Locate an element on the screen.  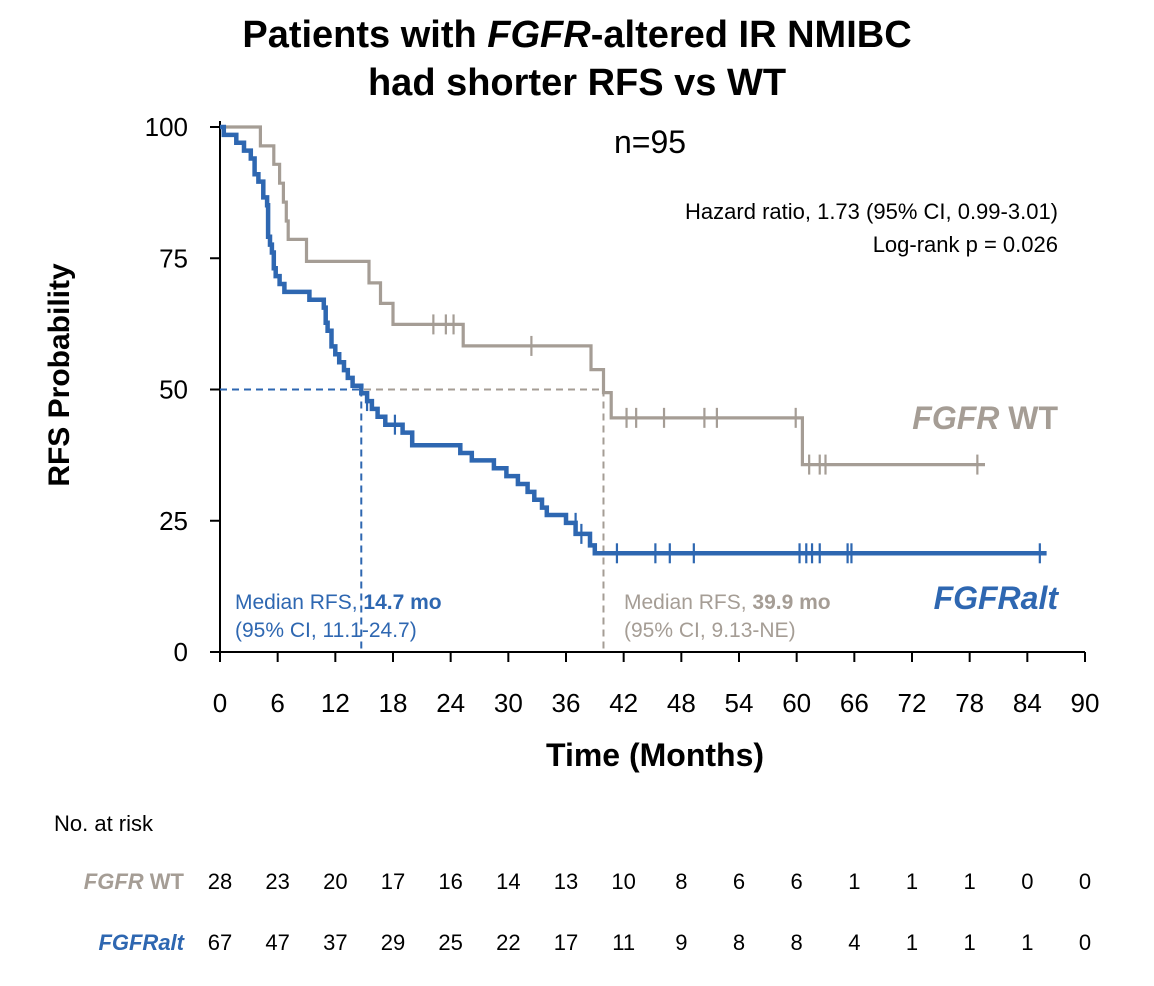
chart-title-line-2: had shorter RFS vs WT is located at coordinates (577, 83).